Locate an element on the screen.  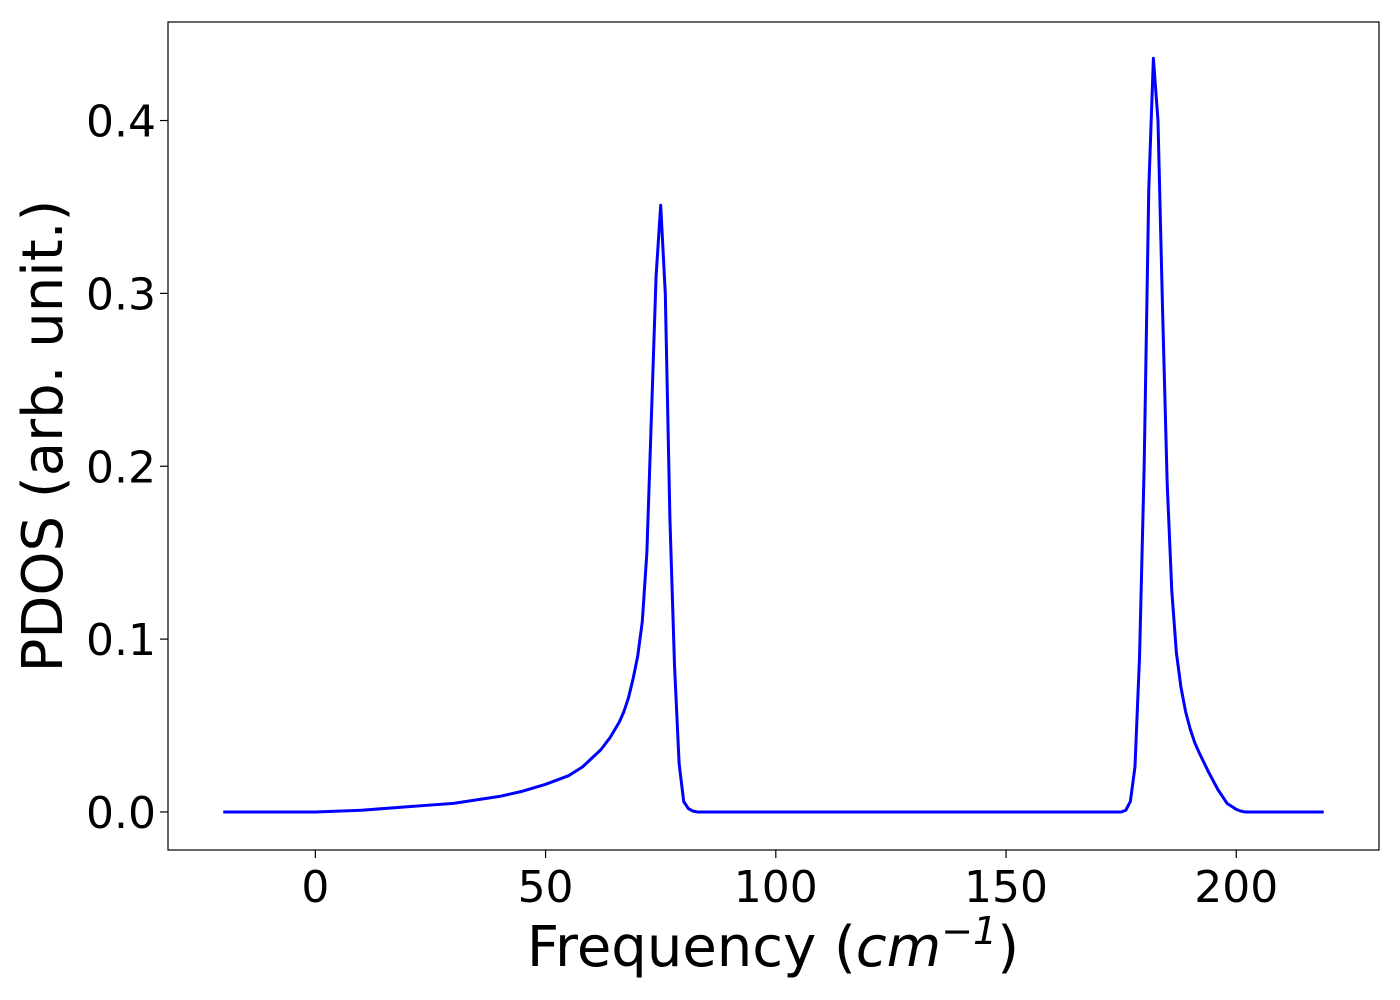
y-tick-label: 0.1 is located at coordinates (121, 640).